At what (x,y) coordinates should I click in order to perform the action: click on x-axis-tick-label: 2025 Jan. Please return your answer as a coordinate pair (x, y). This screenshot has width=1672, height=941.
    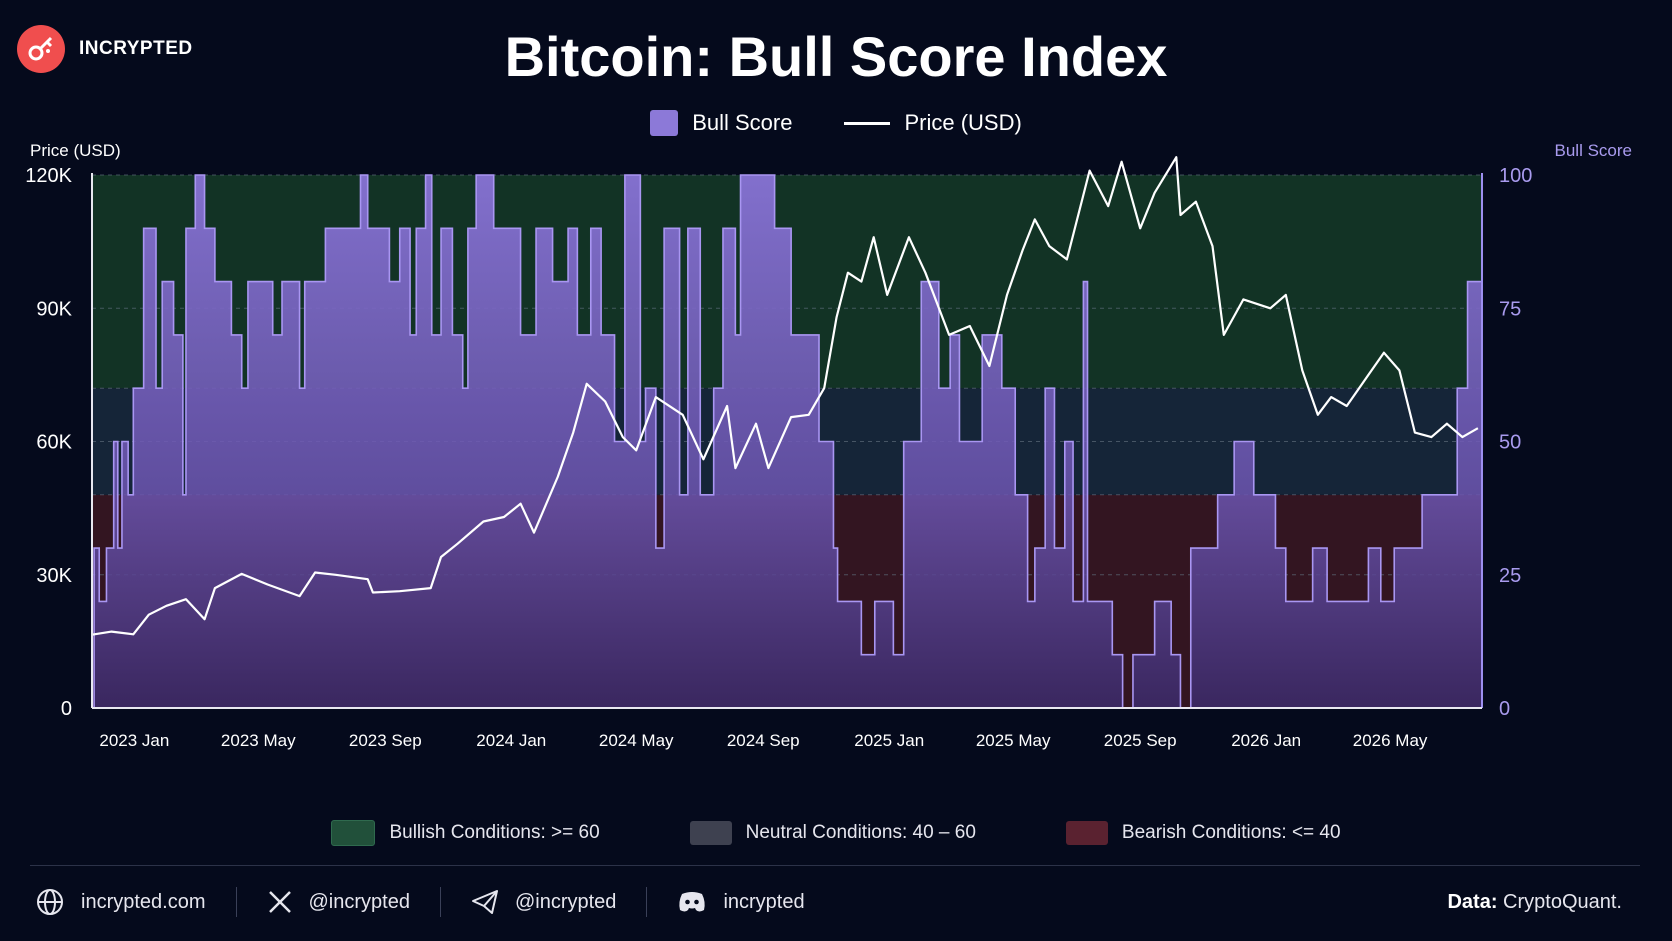
    Looking at the image, I should click on (889, 740).